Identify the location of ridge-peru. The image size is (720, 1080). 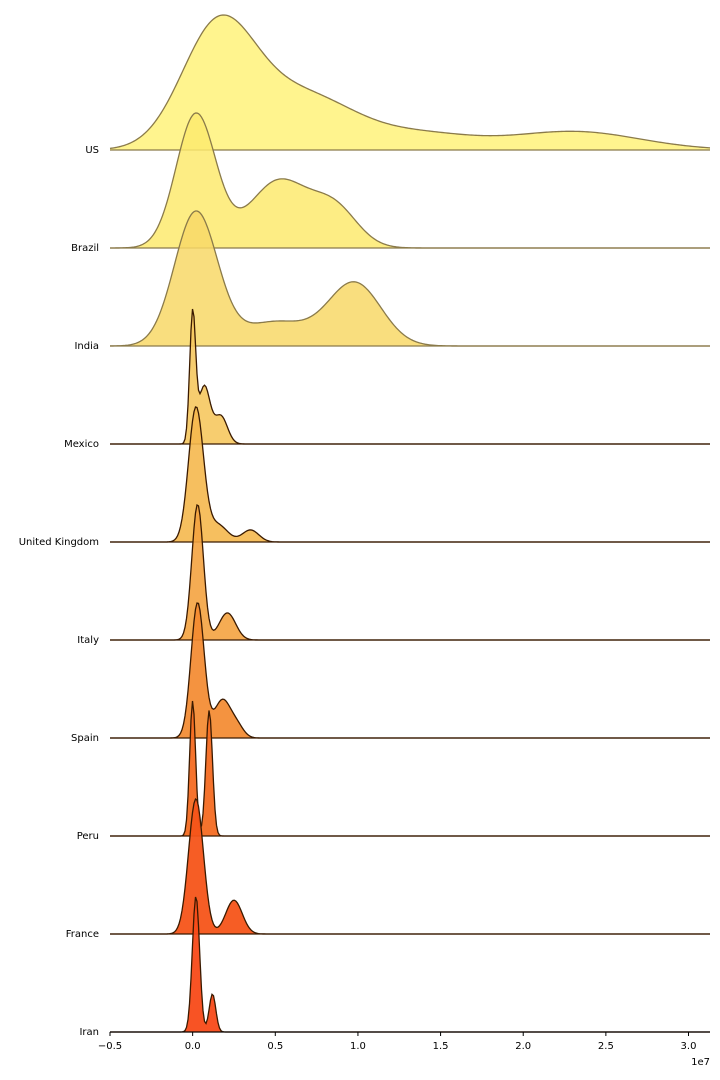
(410, 768).